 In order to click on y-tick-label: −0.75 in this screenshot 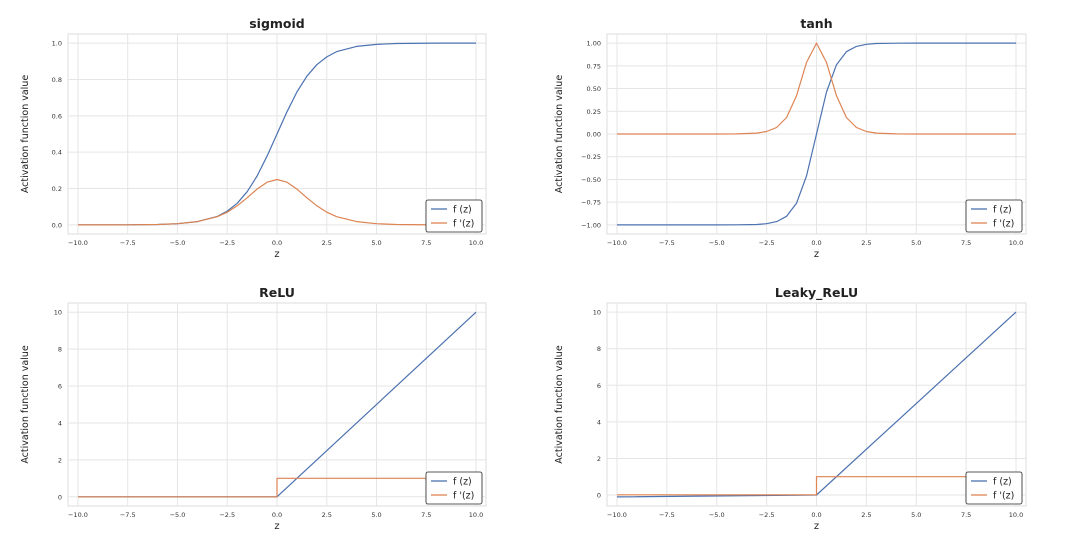, I will do `click(591, 203)`.